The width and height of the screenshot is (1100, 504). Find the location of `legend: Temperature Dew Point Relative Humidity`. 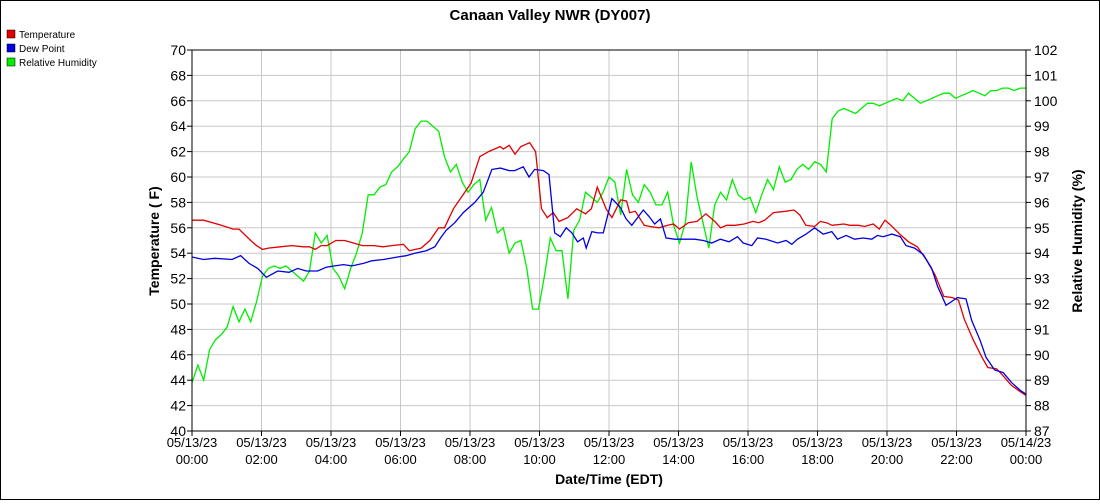

legend: Temperature Dew Point Relative Humidity is located at coordinates (51, 49).